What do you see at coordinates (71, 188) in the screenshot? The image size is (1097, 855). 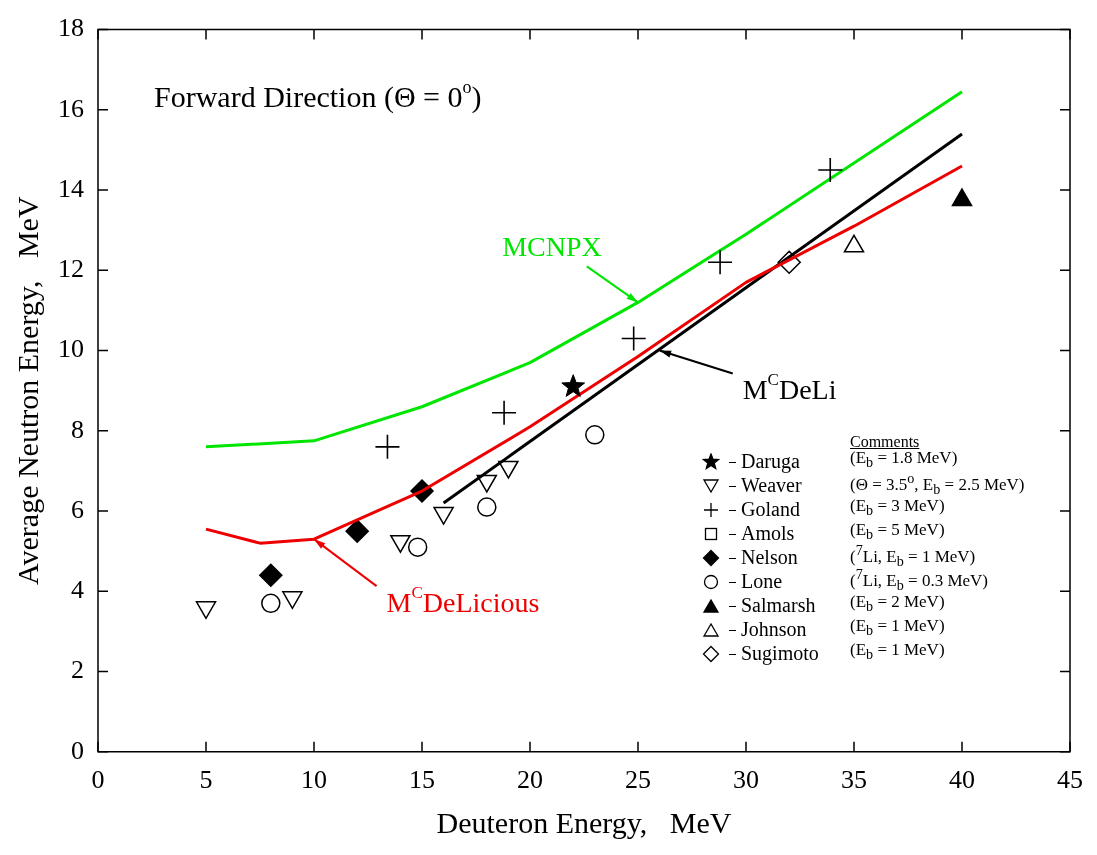 I see `y-tick-label: 14` at bounding box center [71, 188].